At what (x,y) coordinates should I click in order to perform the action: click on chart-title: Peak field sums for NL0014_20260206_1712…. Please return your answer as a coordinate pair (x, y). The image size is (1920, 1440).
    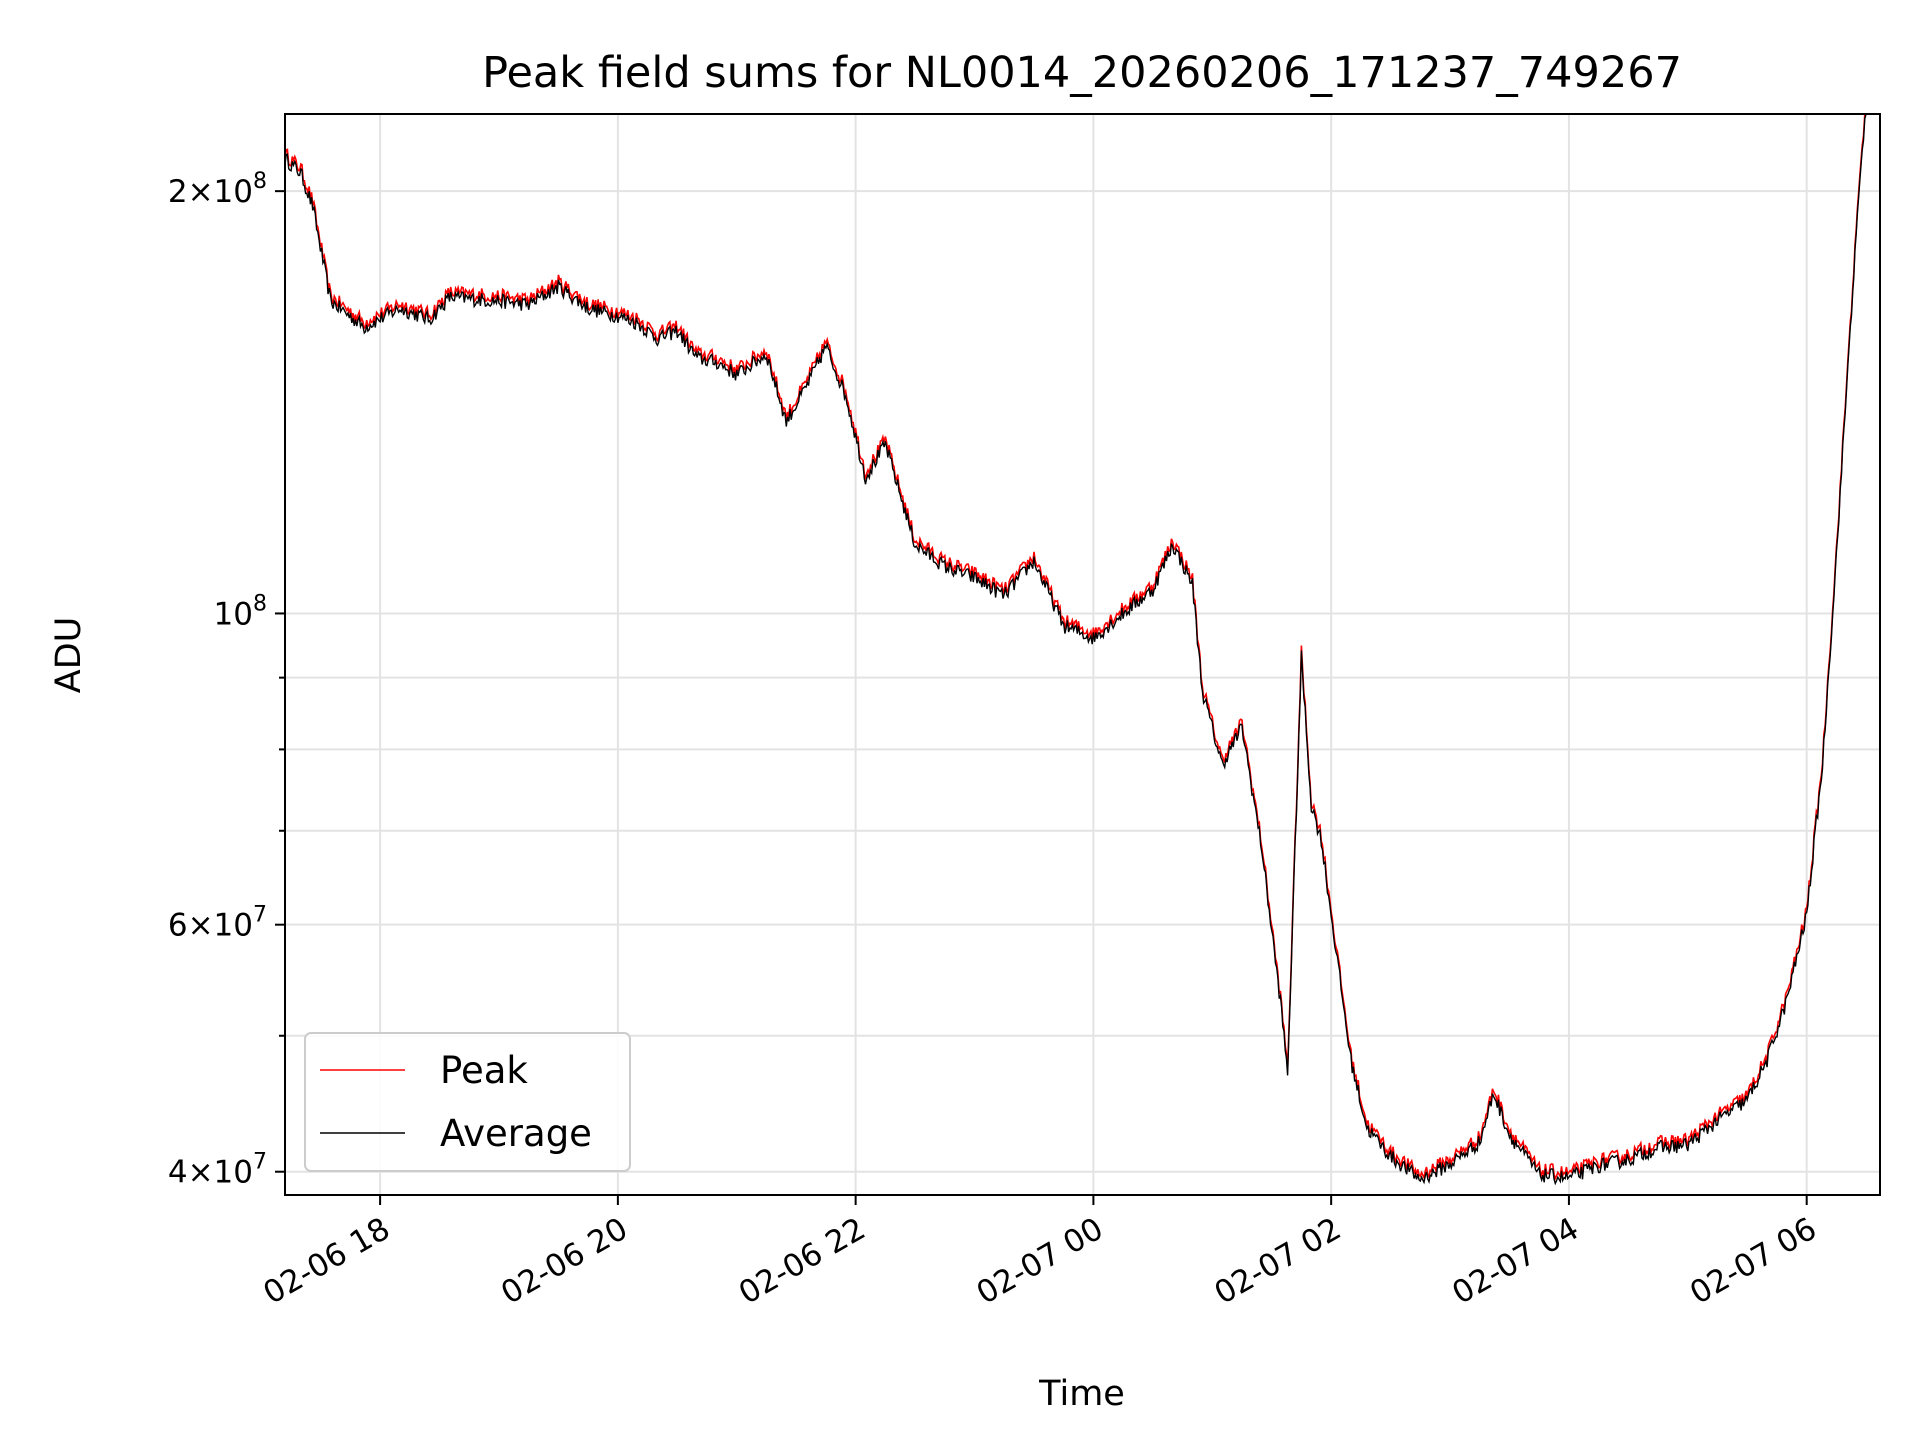
    Looking at the image, I should click on (1082, 73).